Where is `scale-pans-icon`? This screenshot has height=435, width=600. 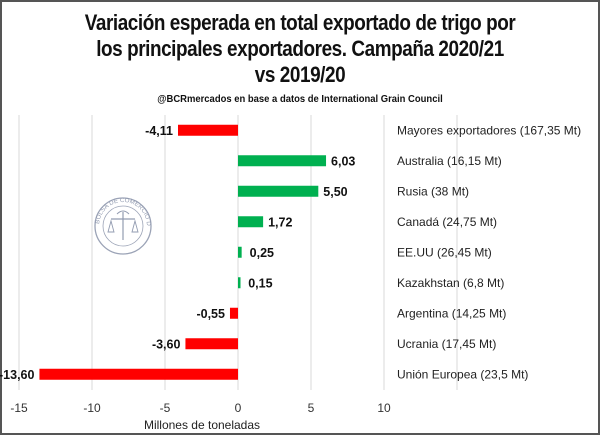
scale-pans-icon is located at coordinates (123, 226).